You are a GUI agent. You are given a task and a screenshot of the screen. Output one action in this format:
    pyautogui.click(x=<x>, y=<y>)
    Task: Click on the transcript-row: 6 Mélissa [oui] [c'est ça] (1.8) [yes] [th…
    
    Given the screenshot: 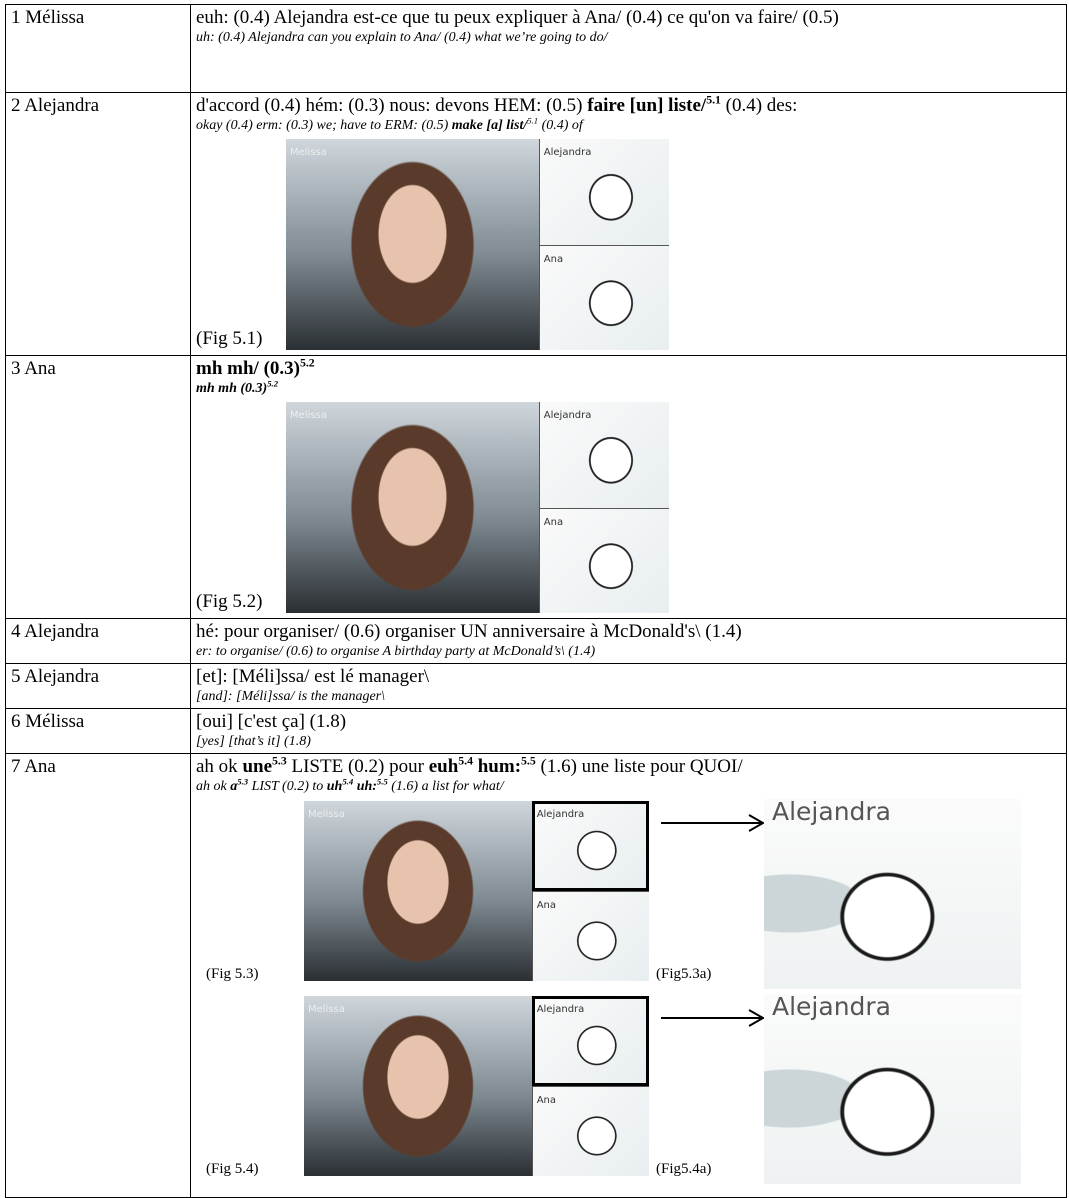 What is the action you would take?
    pyautogui.click(x=536, y=731)
    